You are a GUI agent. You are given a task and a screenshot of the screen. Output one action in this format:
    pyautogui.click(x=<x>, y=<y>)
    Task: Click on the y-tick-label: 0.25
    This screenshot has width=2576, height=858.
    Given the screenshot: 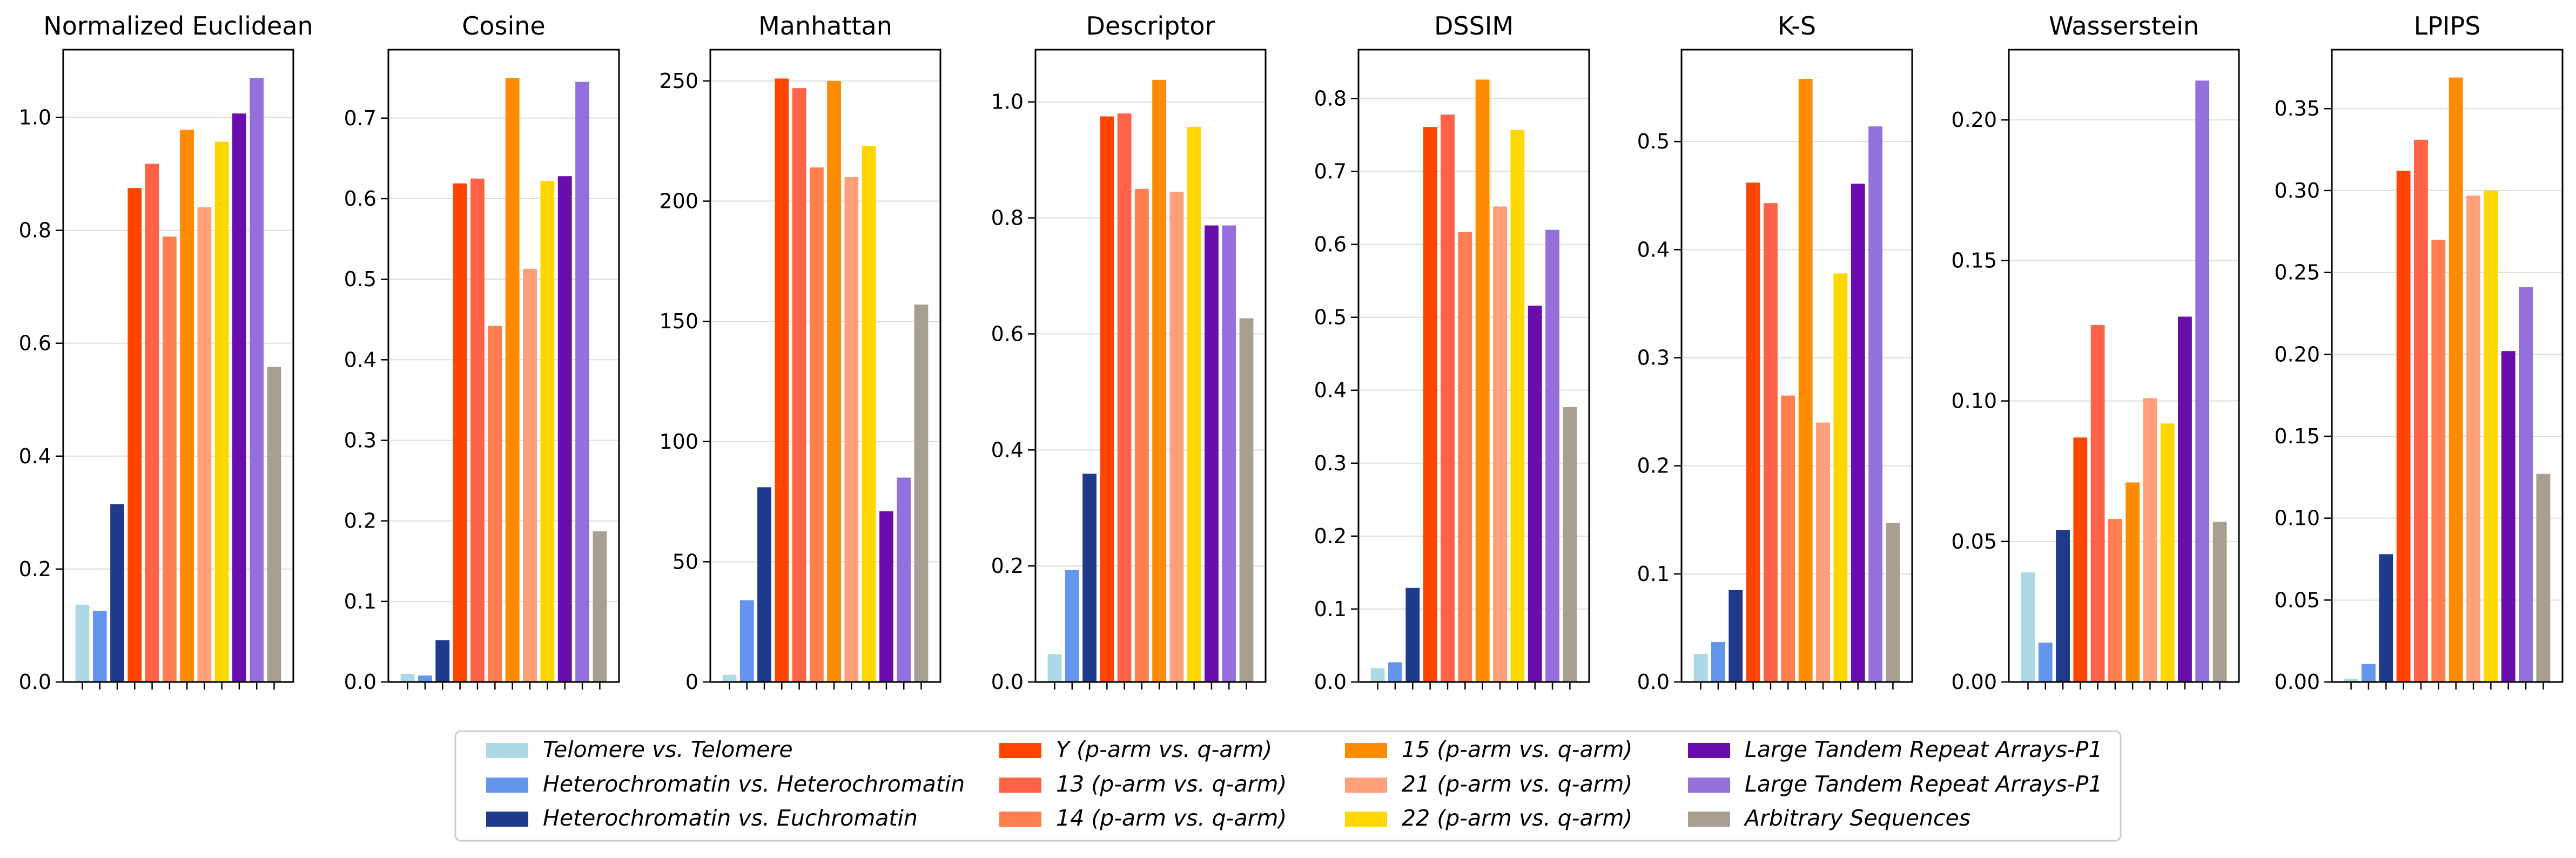 What is the action you would take?
    pyautogui.click(x=2297, y=273)
    